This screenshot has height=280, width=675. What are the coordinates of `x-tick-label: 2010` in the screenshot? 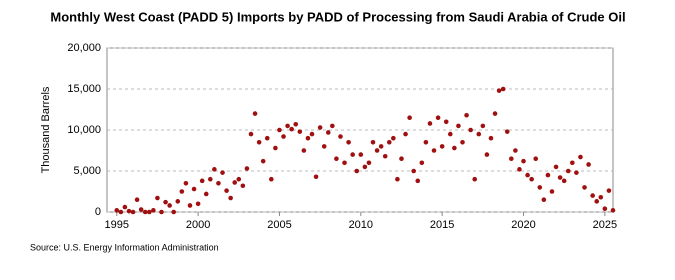 It's located at (361, 225).